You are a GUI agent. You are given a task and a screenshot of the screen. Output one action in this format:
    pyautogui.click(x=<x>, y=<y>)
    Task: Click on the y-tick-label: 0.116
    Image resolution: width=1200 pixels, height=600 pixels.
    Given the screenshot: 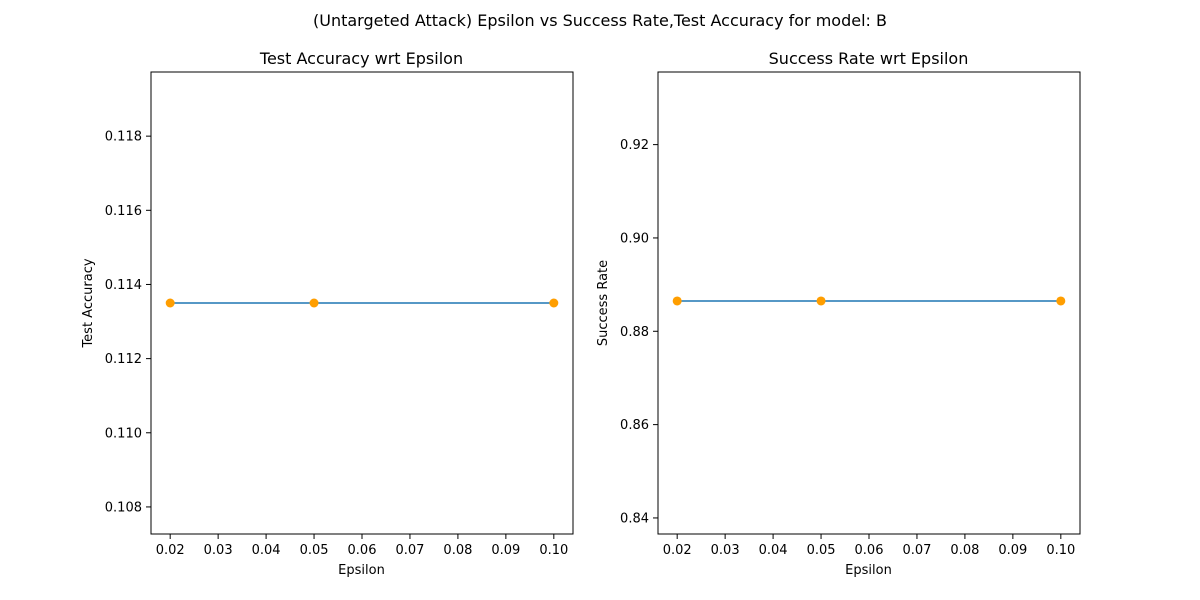 What is the action you would take?
    pyautogui.click(x=123, y=211)
    